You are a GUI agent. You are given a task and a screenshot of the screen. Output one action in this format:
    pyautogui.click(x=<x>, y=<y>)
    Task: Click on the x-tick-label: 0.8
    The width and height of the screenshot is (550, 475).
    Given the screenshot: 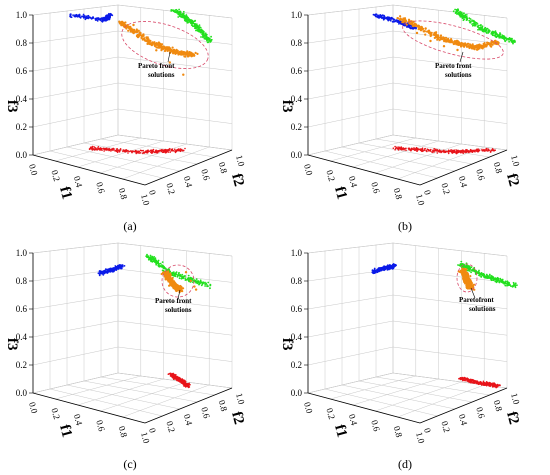 What is the action you would take?
    pyautogui.click(x=123, y=194)
    